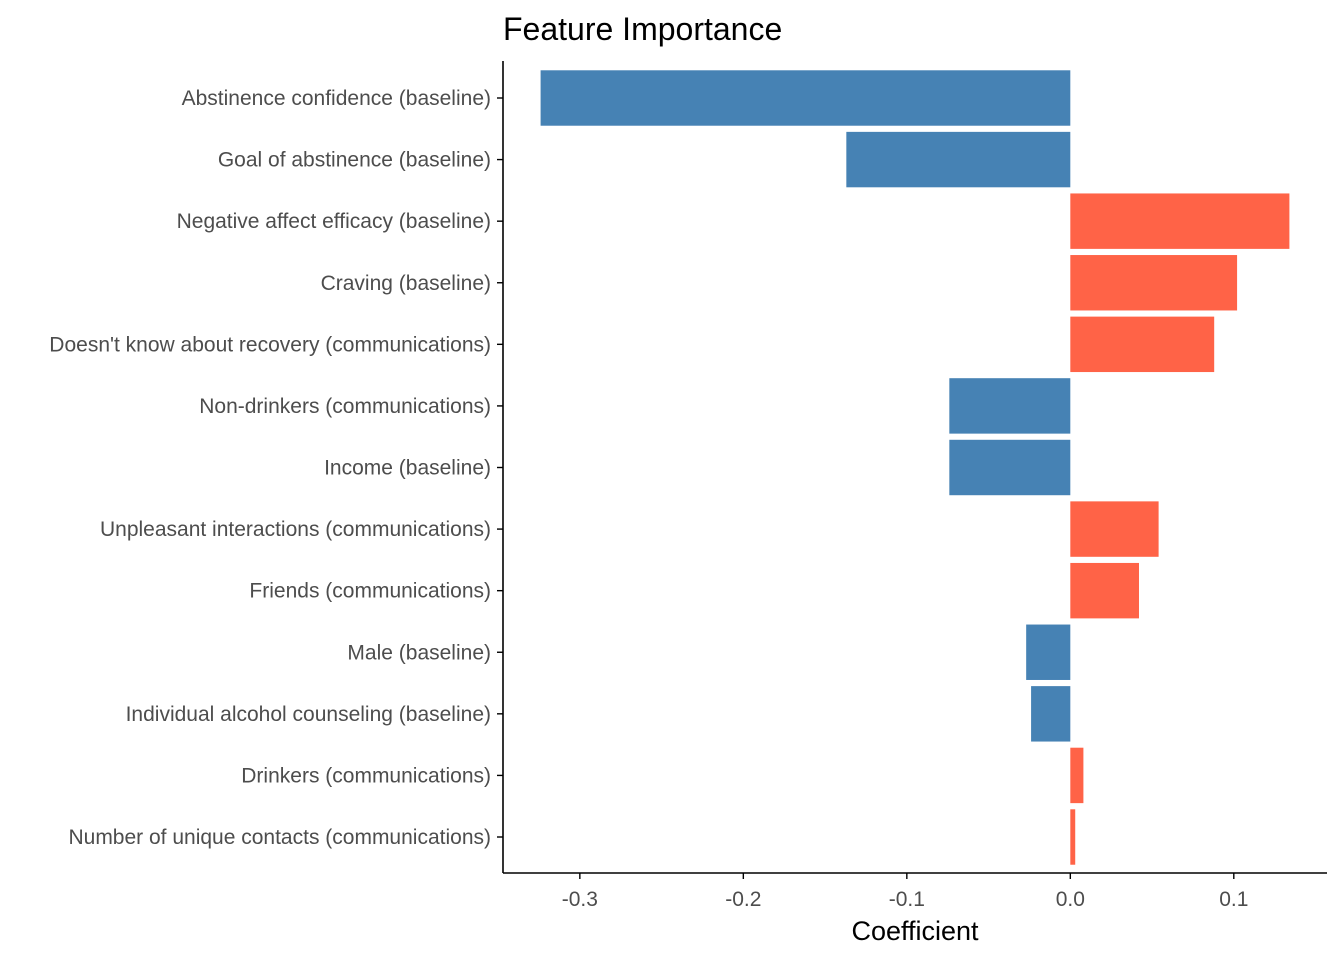  I want to click on category-label: Goal of abstinence (baseline), so click(354, 160).